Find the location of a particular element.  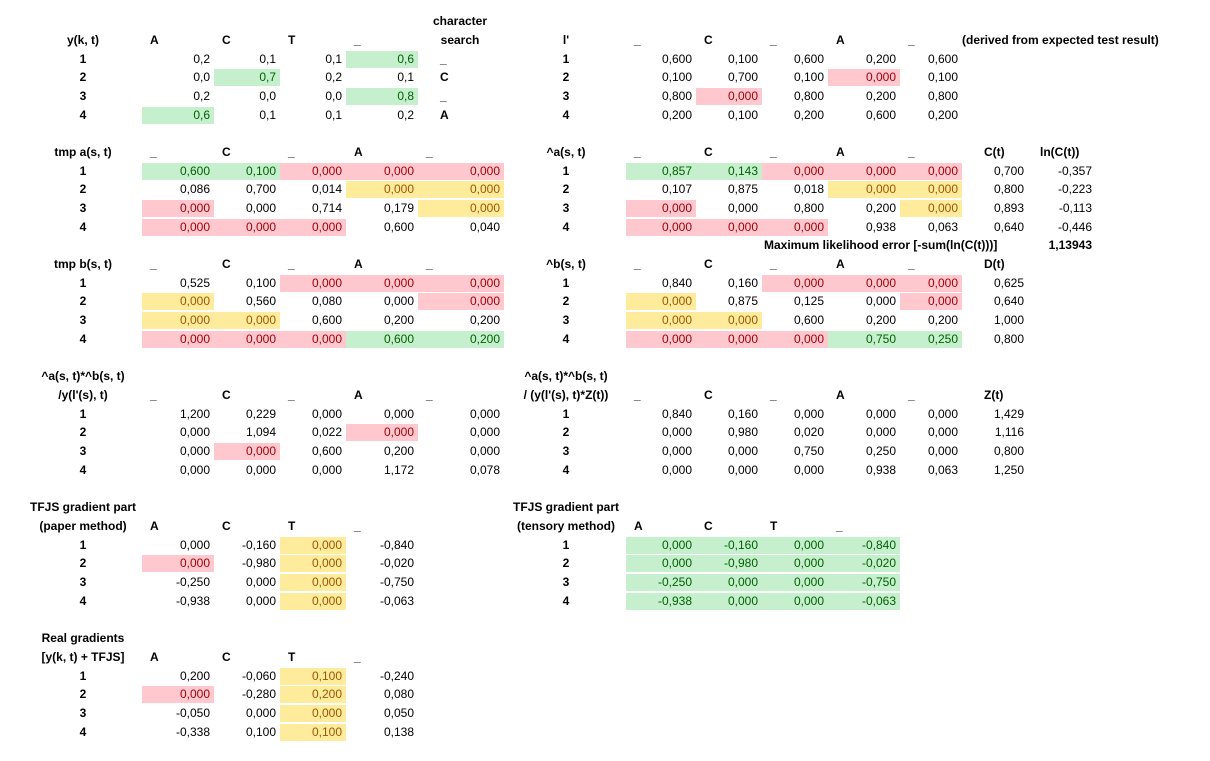

ct-value: 0,800 is located at coordinates (1008, 189).